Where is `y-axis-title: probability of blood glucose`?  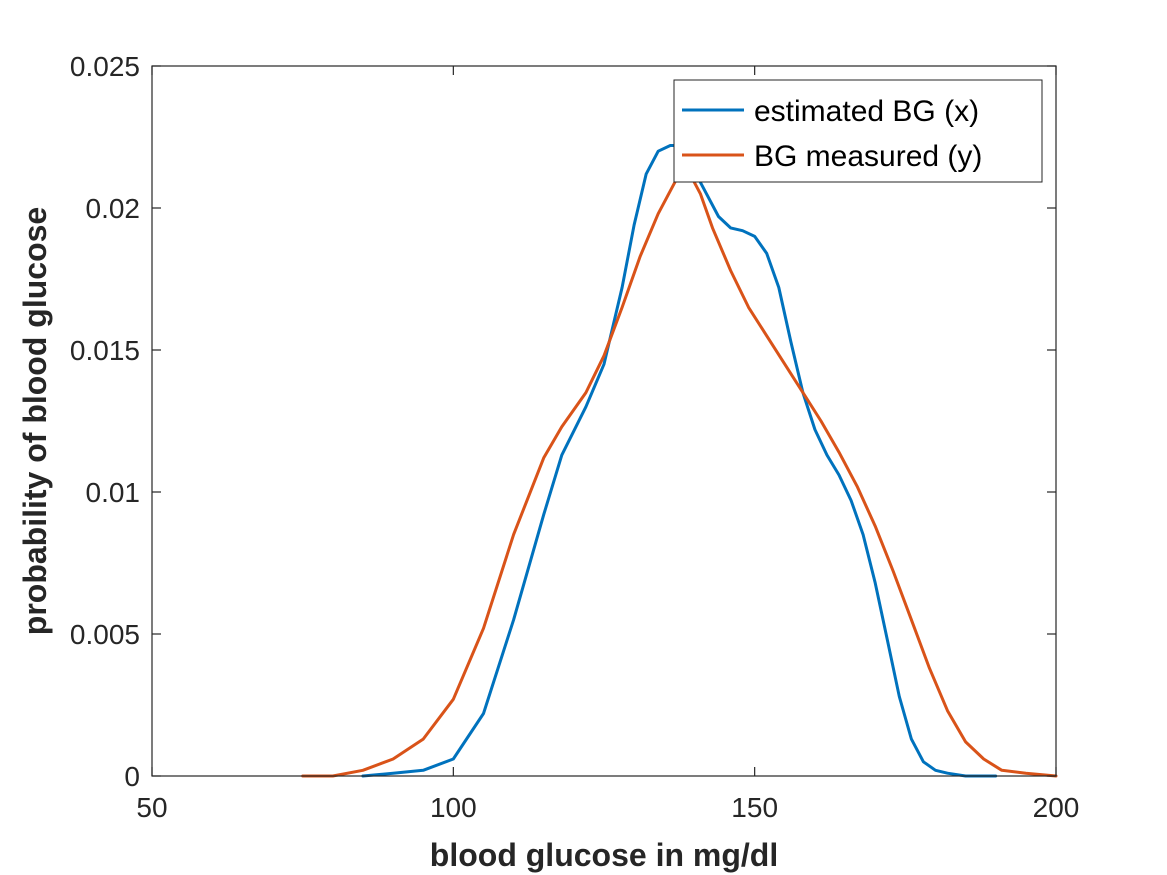
y-axis-title: probability of blood glucose is located at coordinates (35, 421).